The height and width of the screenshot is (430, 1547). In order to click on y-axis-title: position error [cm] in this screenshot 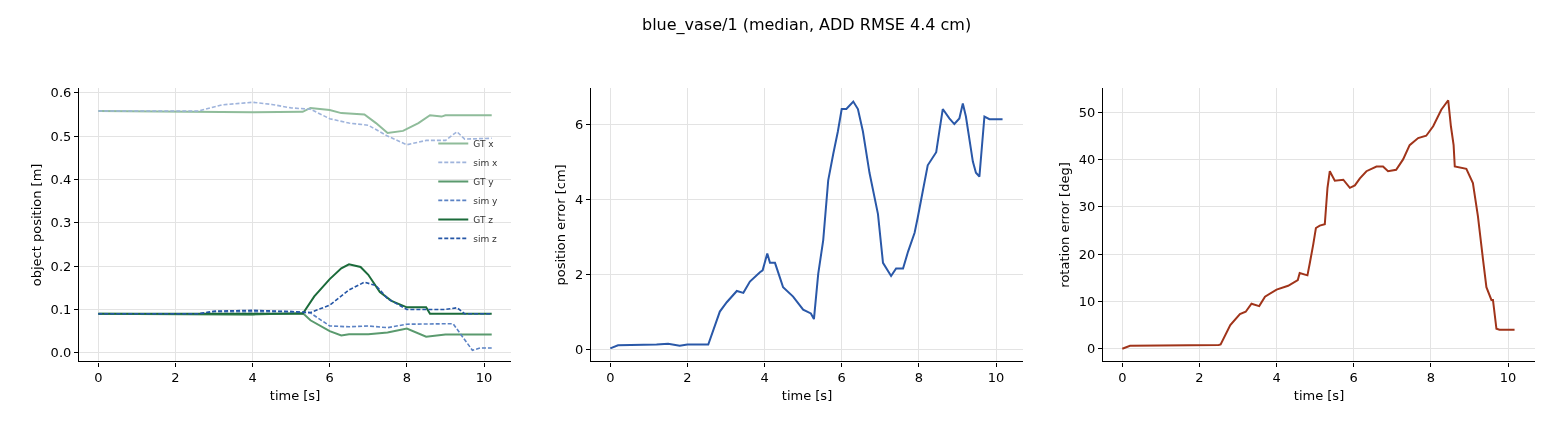, I will do `click(560, 225)`.